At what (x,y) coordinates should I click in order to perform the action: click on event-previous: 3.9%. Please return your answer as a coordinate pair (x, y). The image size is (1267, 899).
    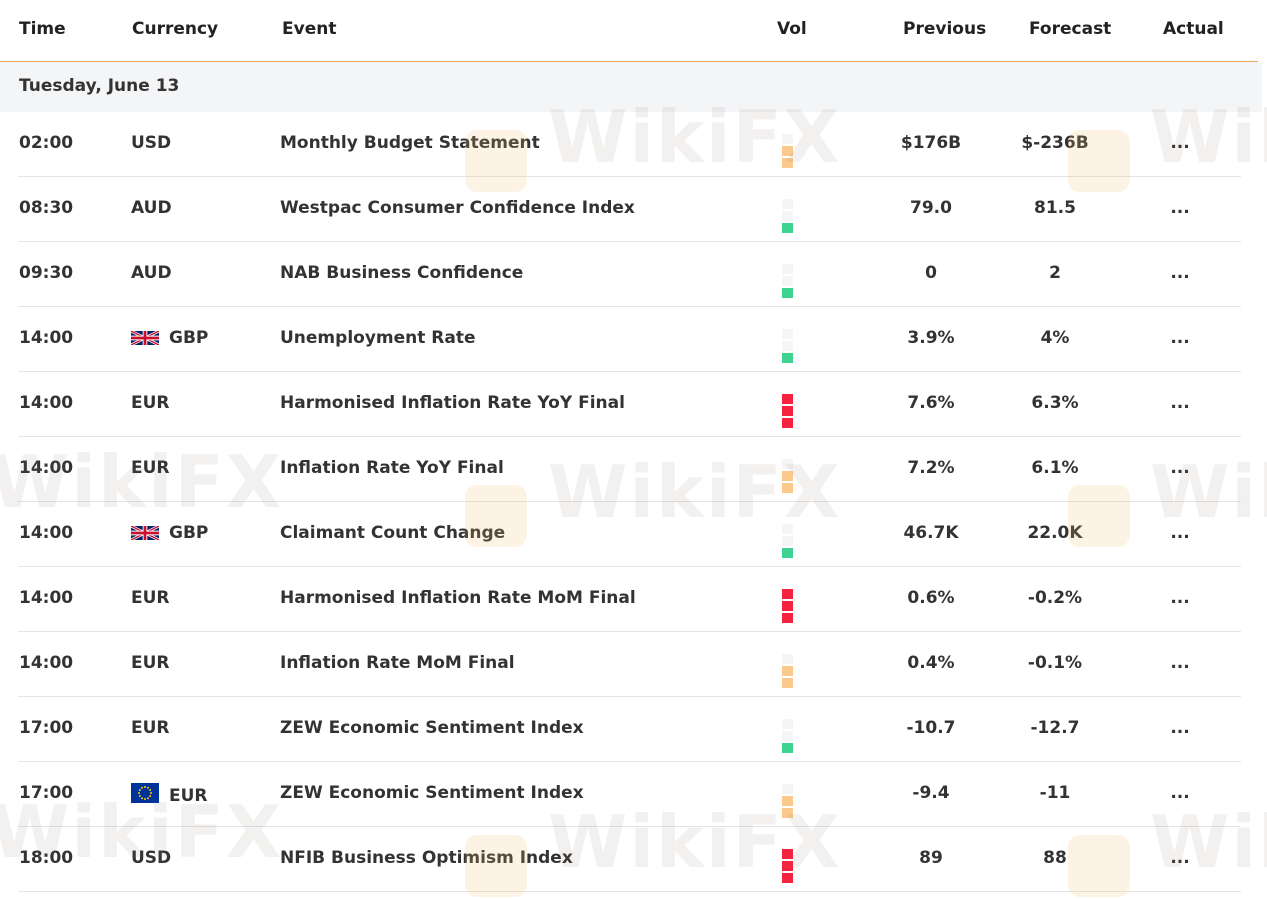
    Looking at the image, I should click on (931, 338).